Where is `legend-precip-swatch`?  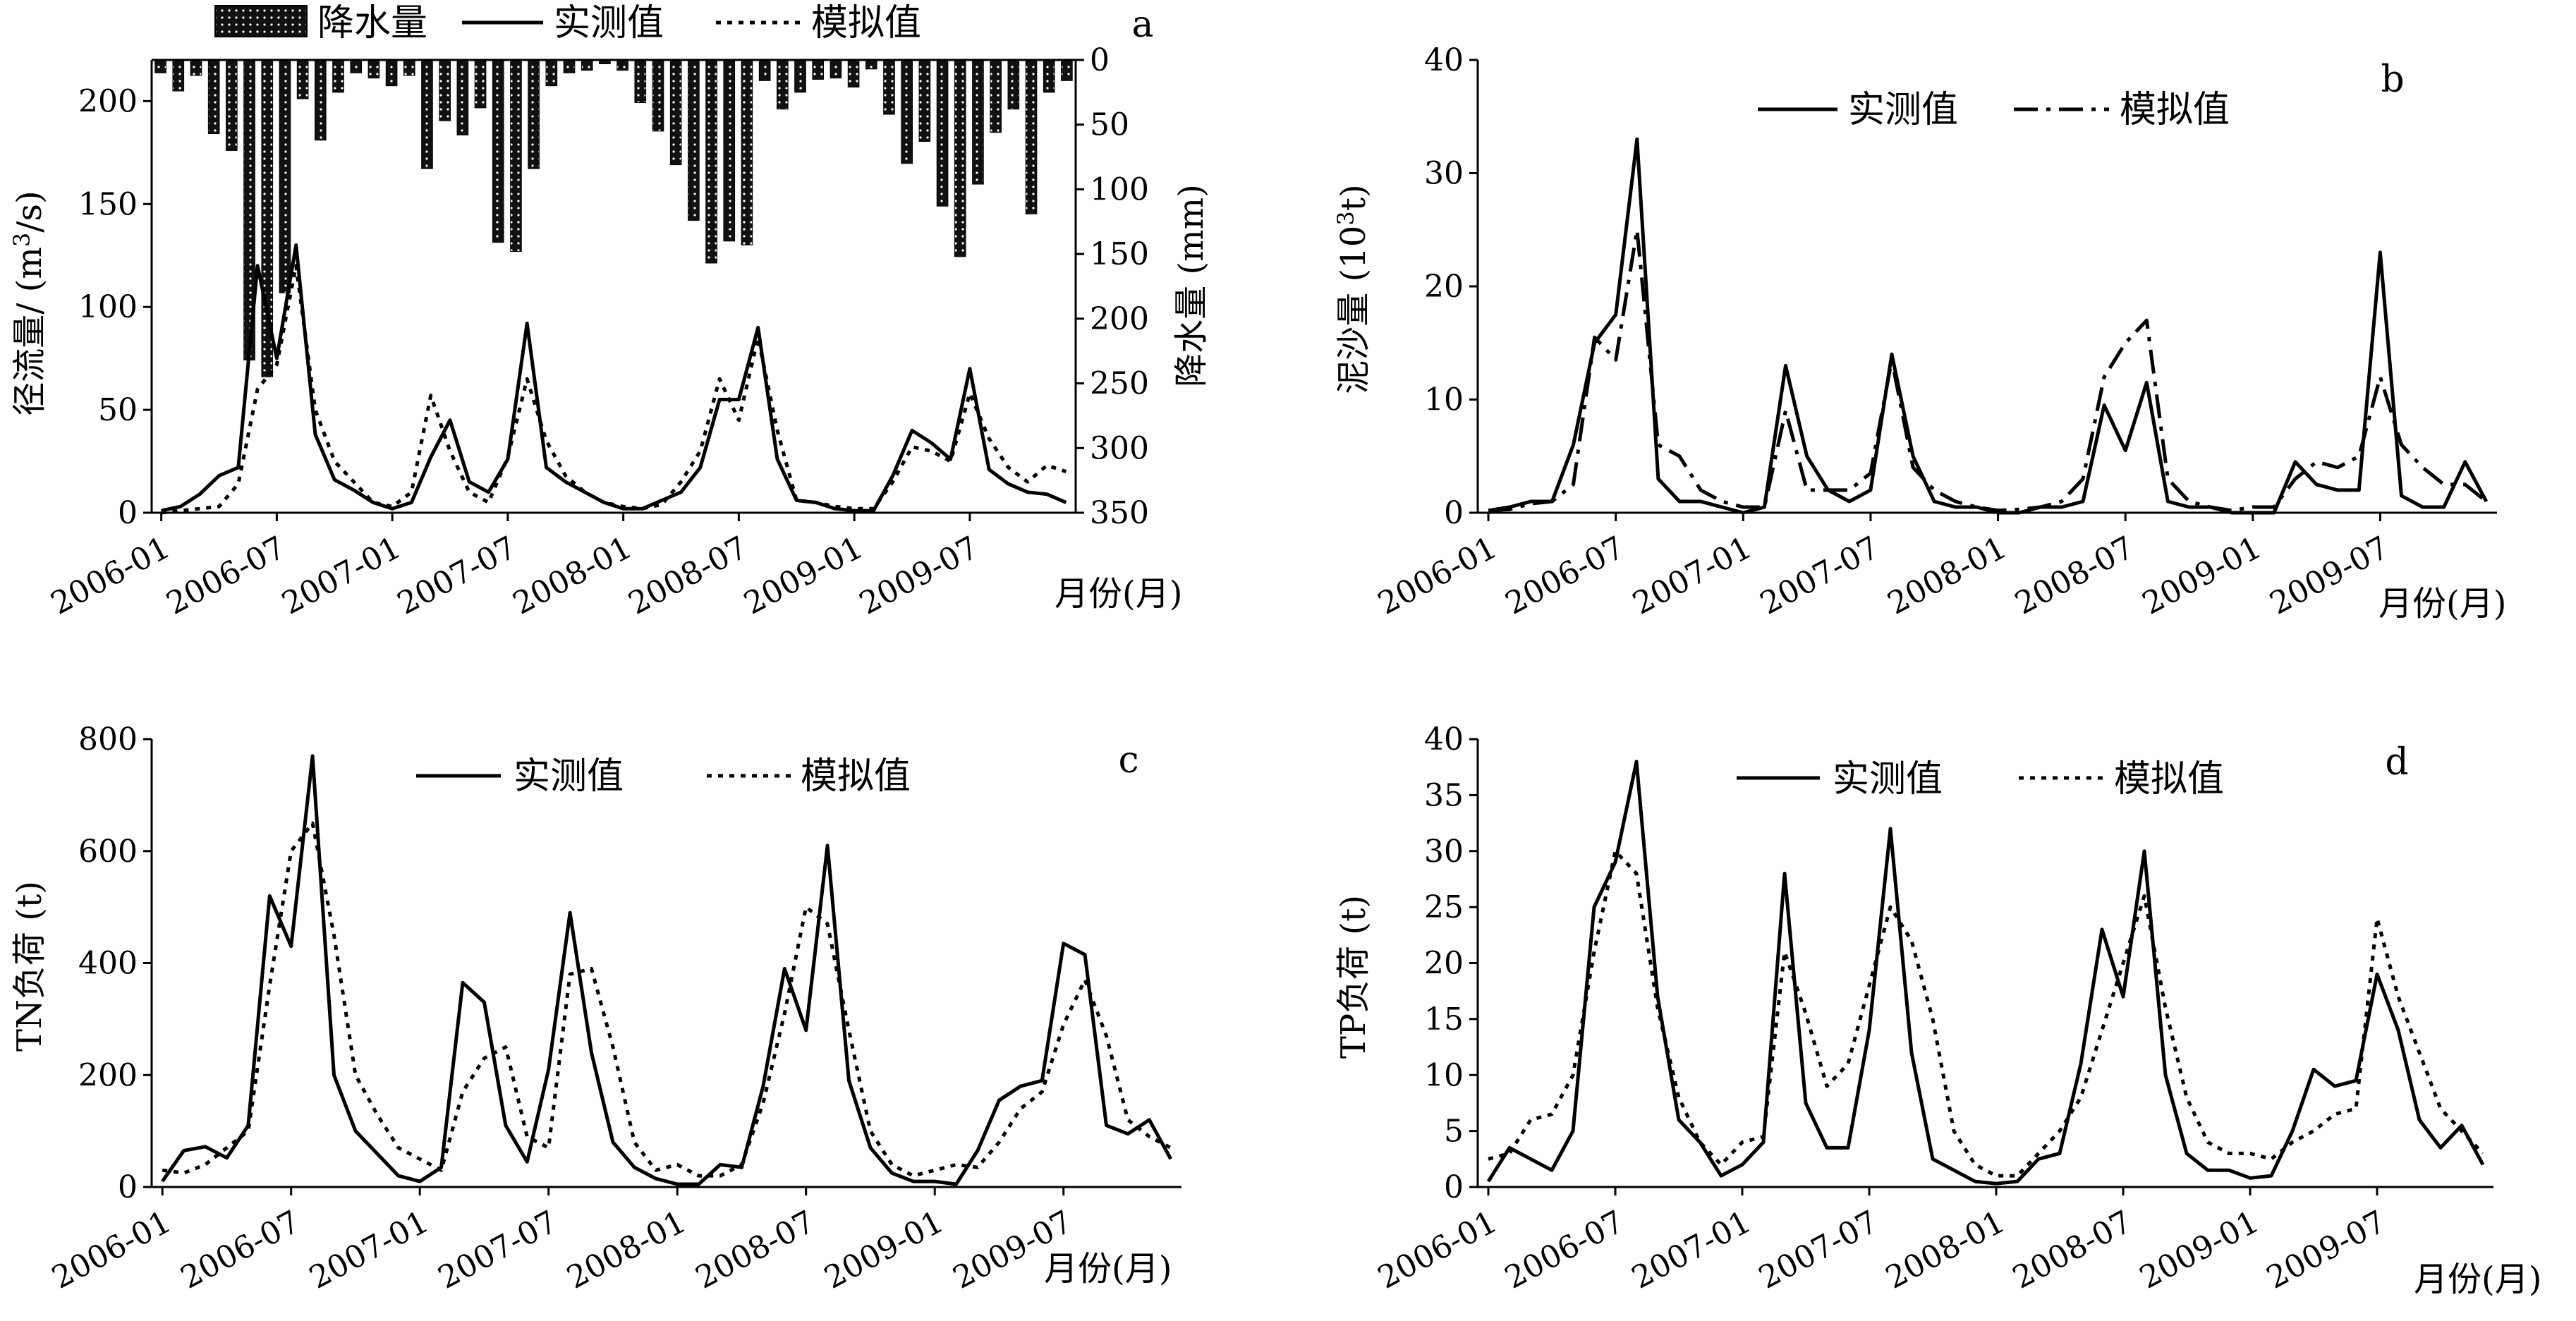
legend-precip-swatch is located at coordinates (261, 21).